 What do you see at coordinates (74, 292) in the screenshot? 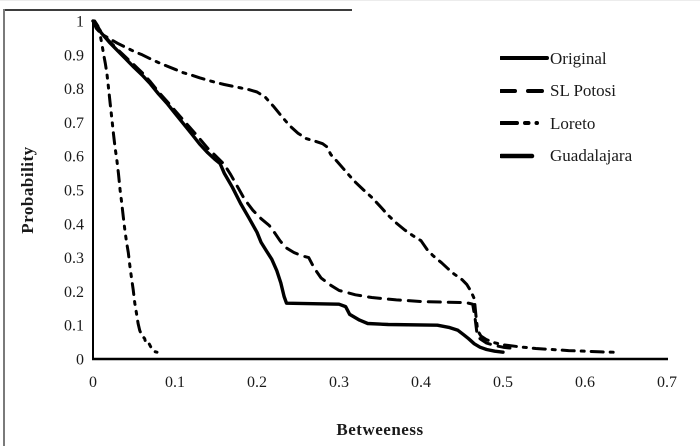
I see `y-tick-label: 0.2` at bounding box center [74, 292].